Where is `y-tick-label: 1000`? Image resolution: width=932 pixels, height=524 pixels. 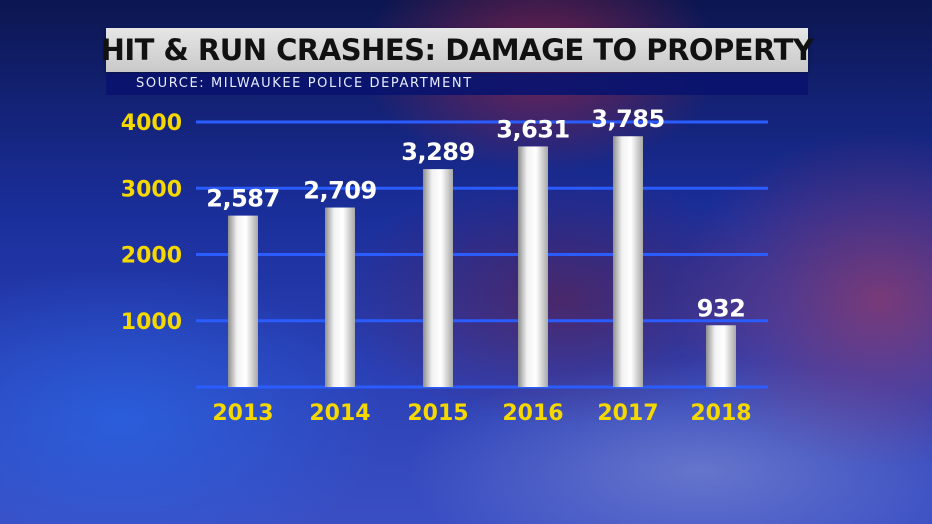 y-tick-label: 1000 is located at coordinates (151, 322).